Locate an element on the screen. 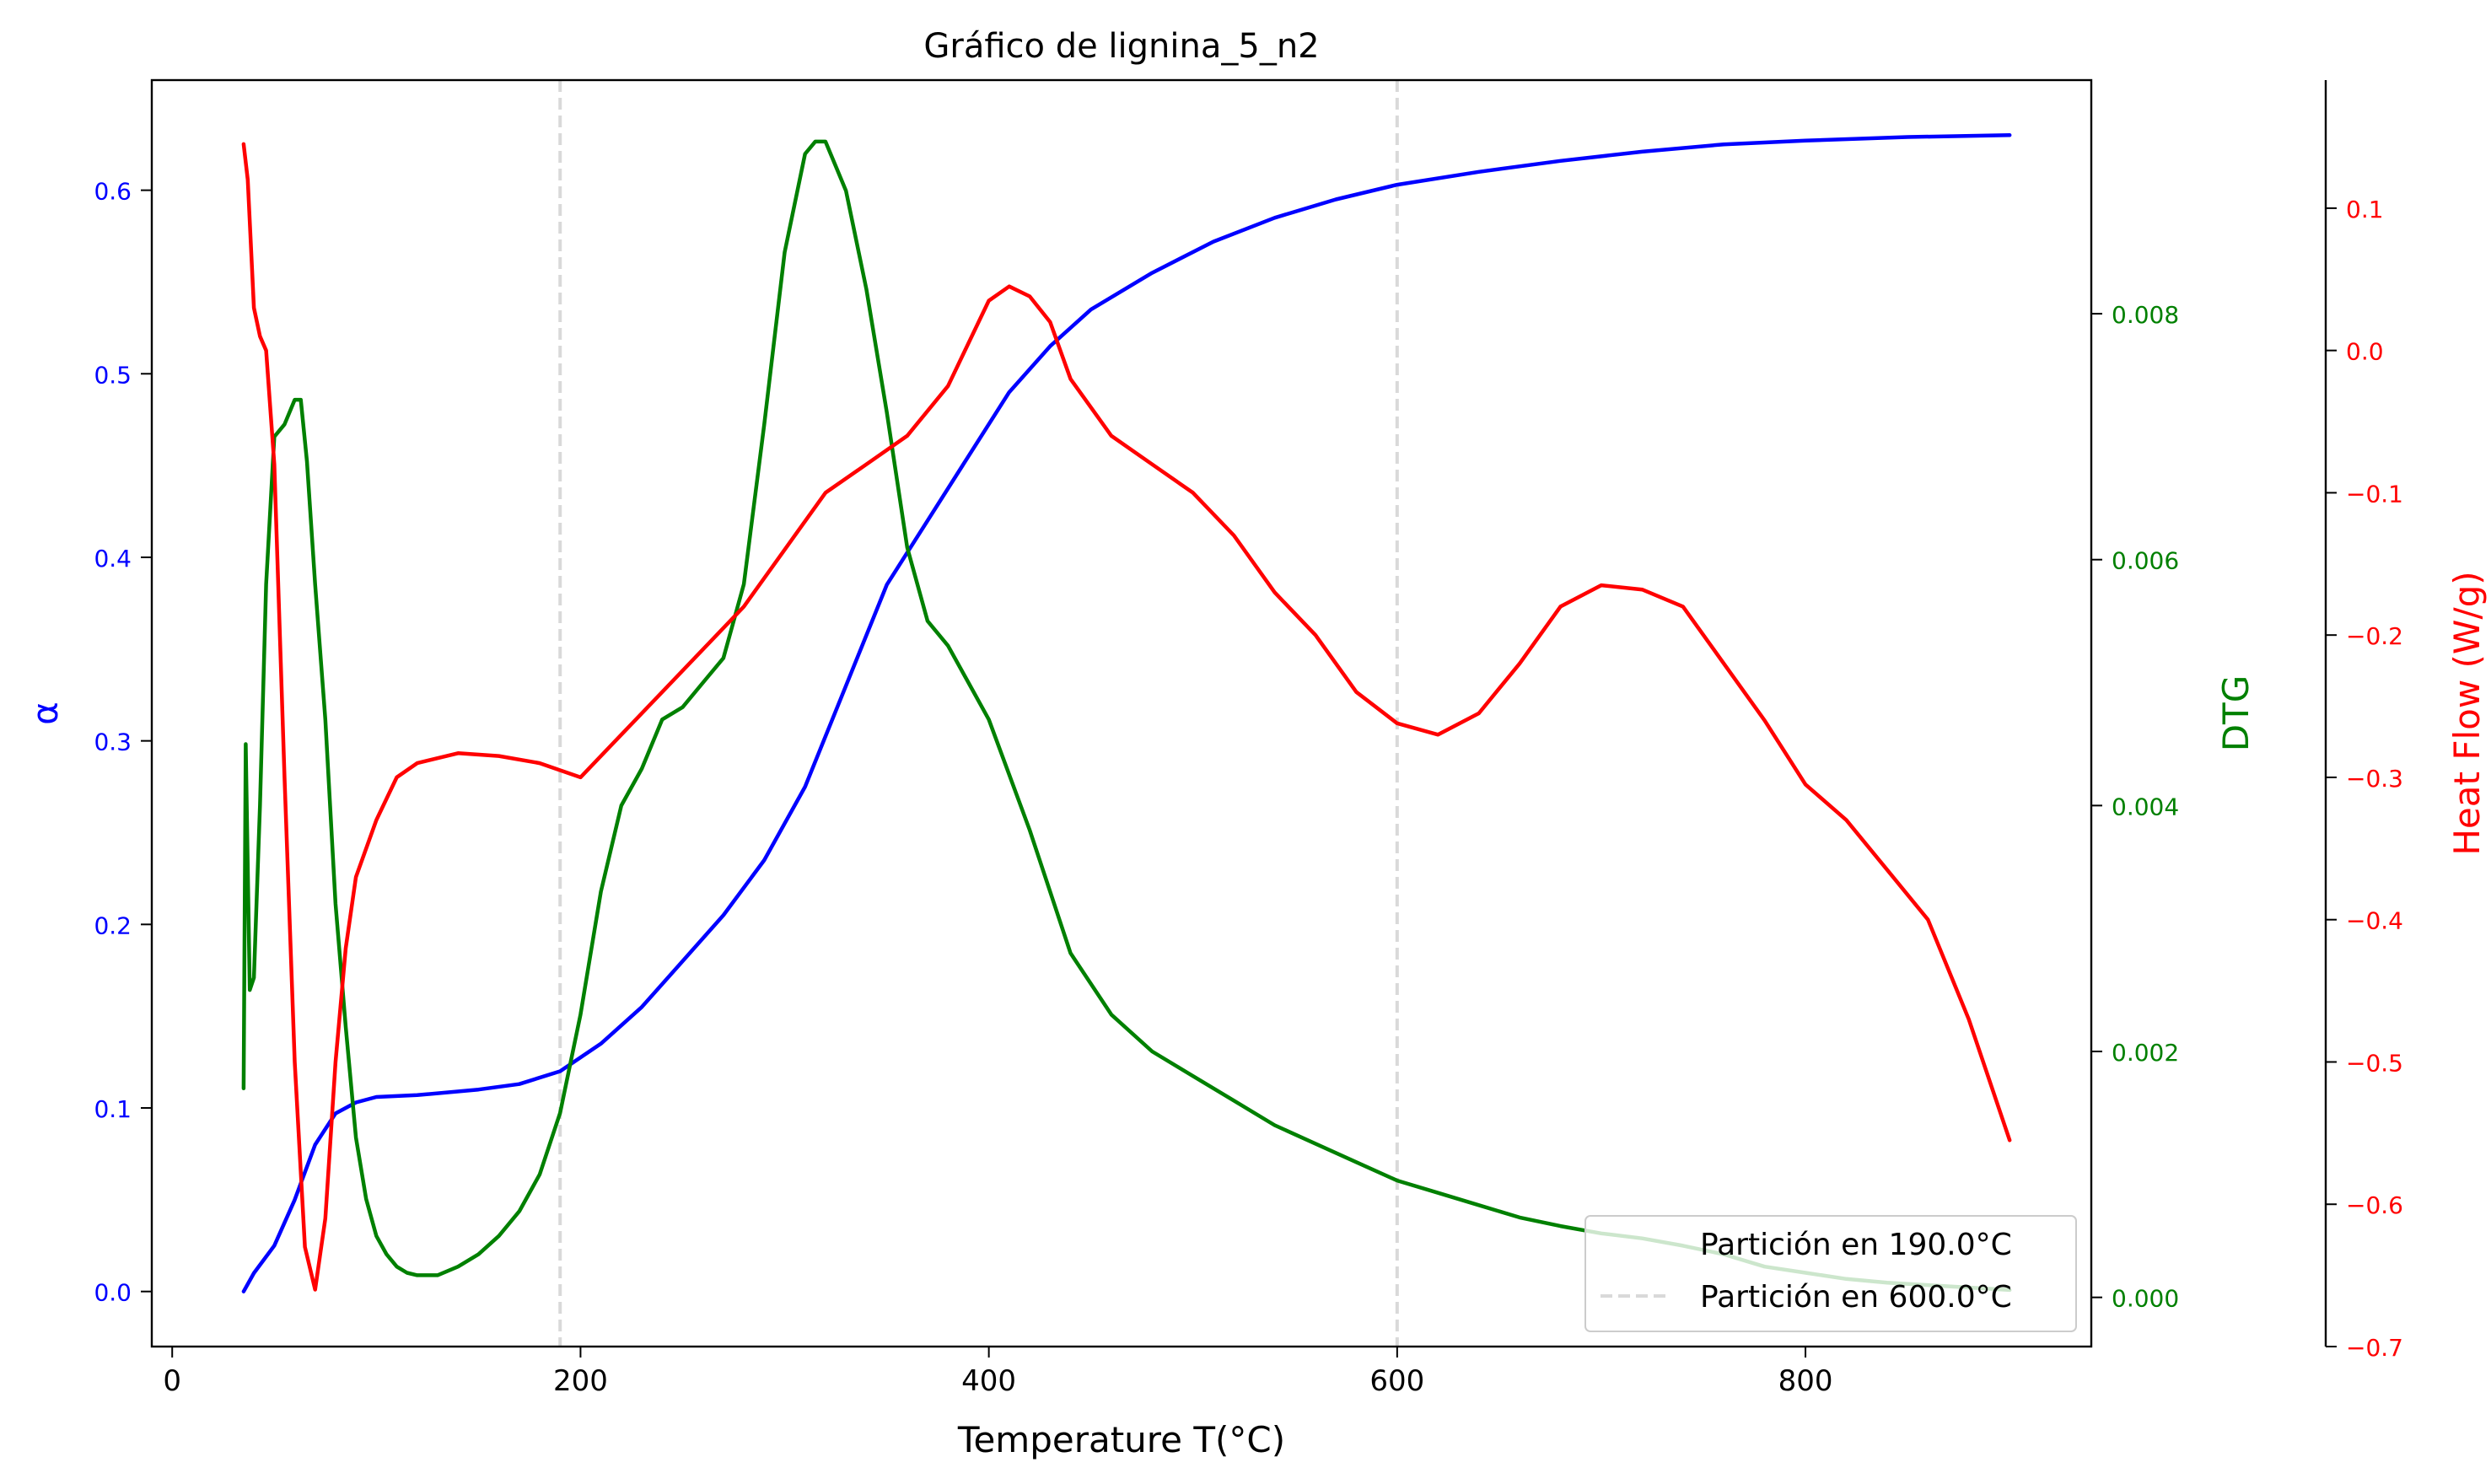  alpha-tick-label: 0.4 is located at coordinates (113, 559).